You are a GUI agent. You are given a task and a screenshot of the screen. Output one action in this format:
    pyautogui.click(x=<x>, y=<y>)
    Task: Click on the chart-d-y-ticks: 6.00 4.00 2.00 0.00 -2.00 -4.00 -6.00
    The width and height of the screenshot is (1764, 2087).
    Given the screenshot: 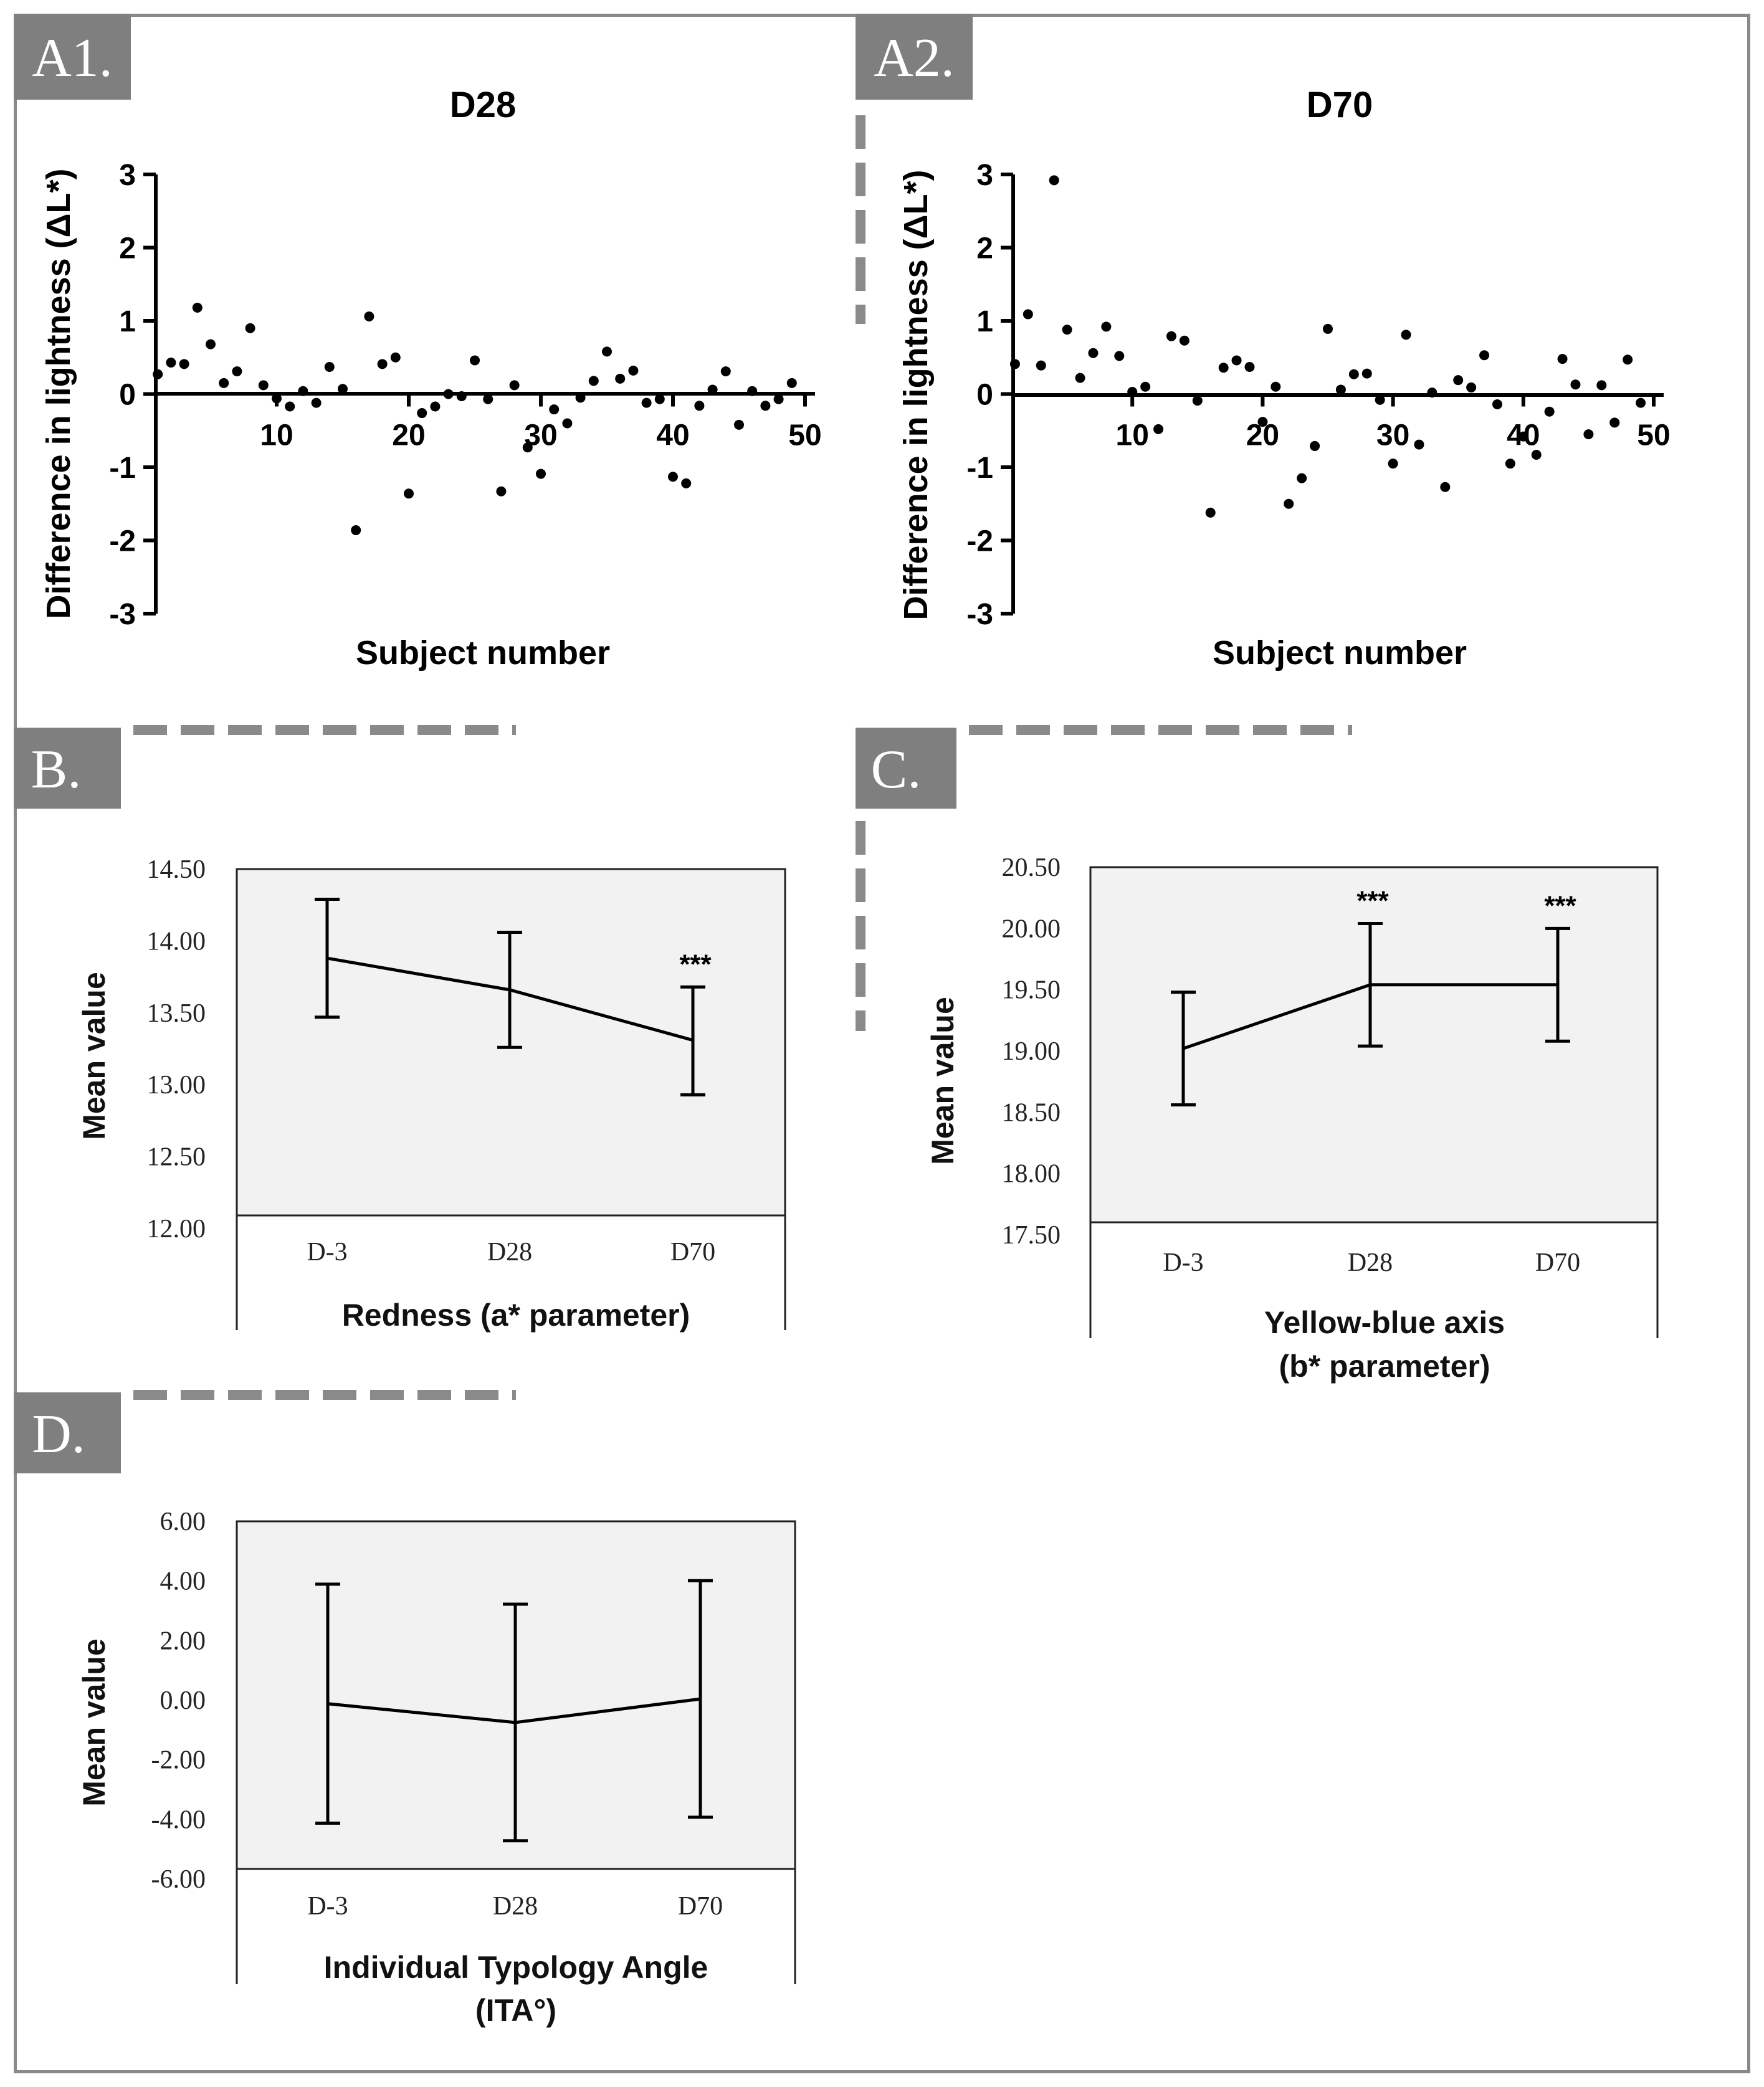 What is the action you would take?
    pyautogui.click(x=178, y=1701)
    